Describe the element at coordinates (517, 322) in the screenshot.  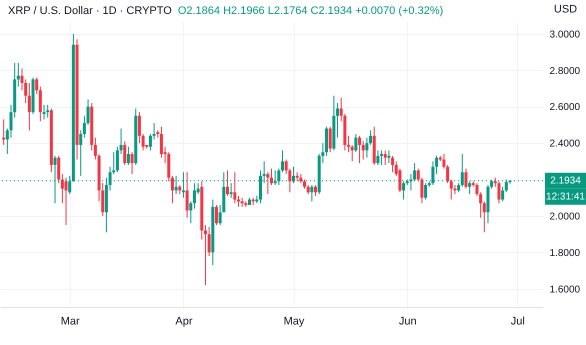
I see `x-tick-label: Jul` at that location.